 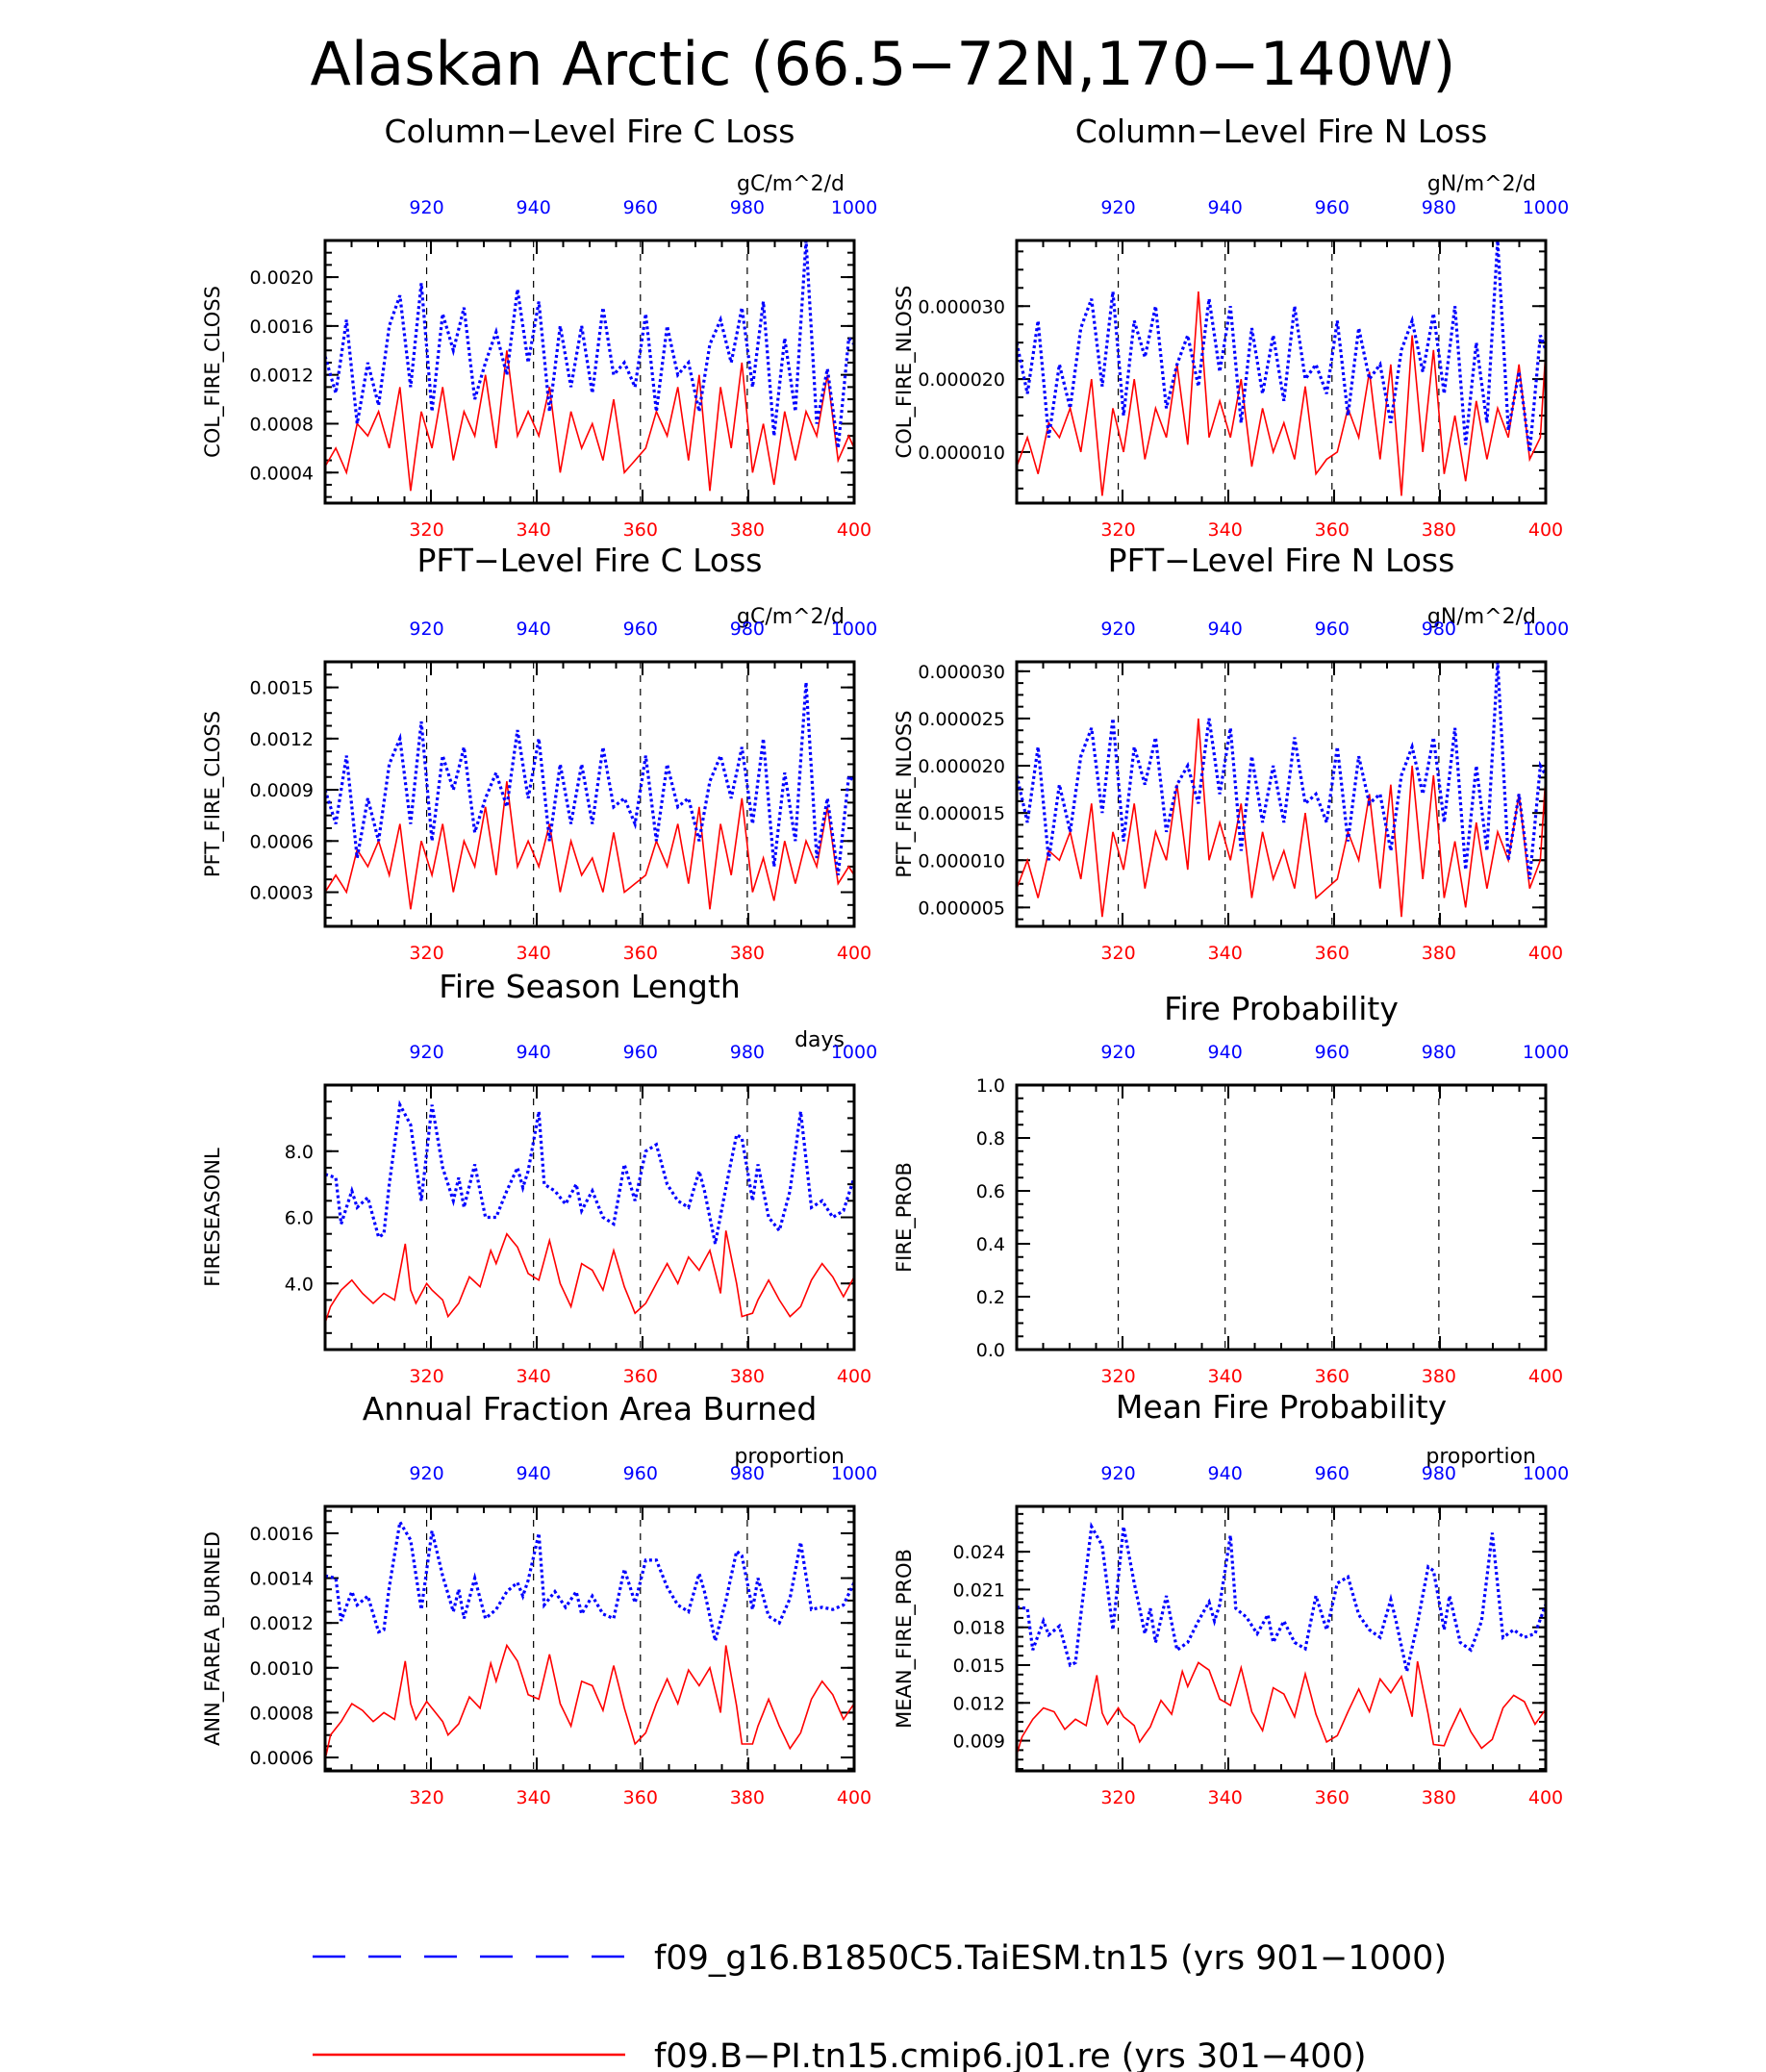 What do you see at coordinates (961, 908) in the screenshot?
I see `y-tick-label: 0.000005` at bounding box center [961, 908].